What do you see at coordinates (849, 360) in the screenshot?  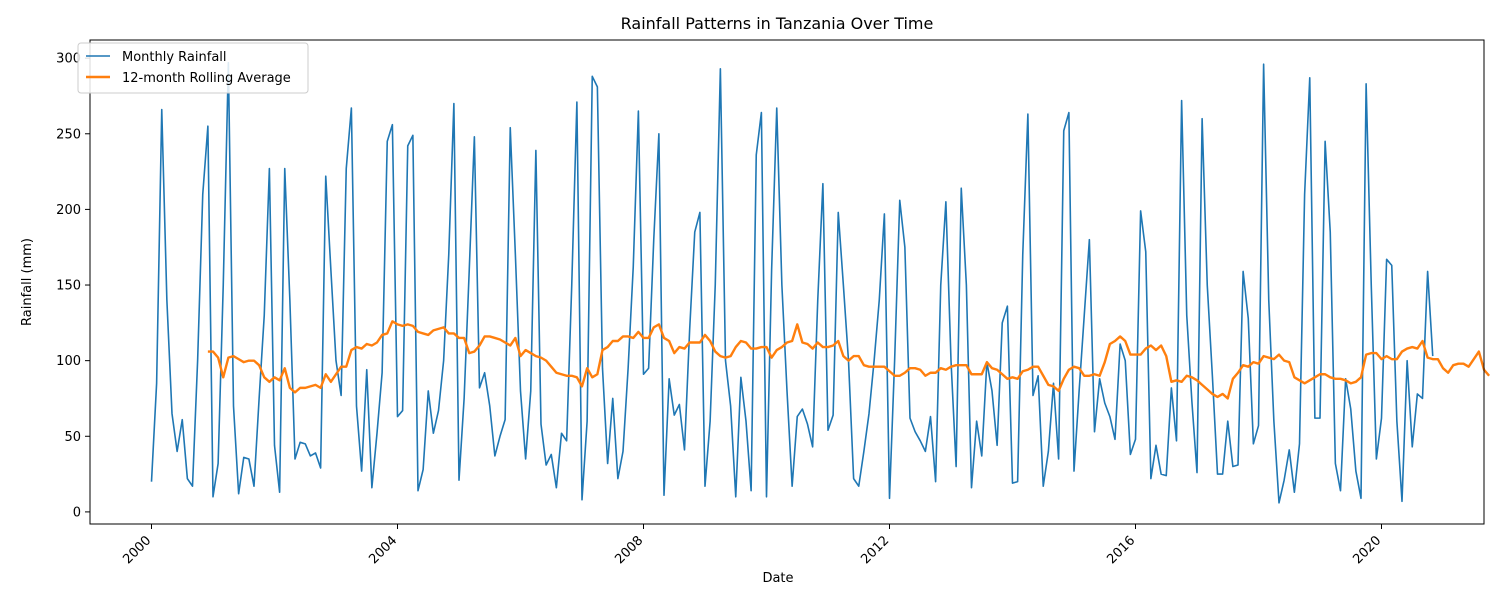 I see `series-line-rolling` at bounding box center [849, 360].